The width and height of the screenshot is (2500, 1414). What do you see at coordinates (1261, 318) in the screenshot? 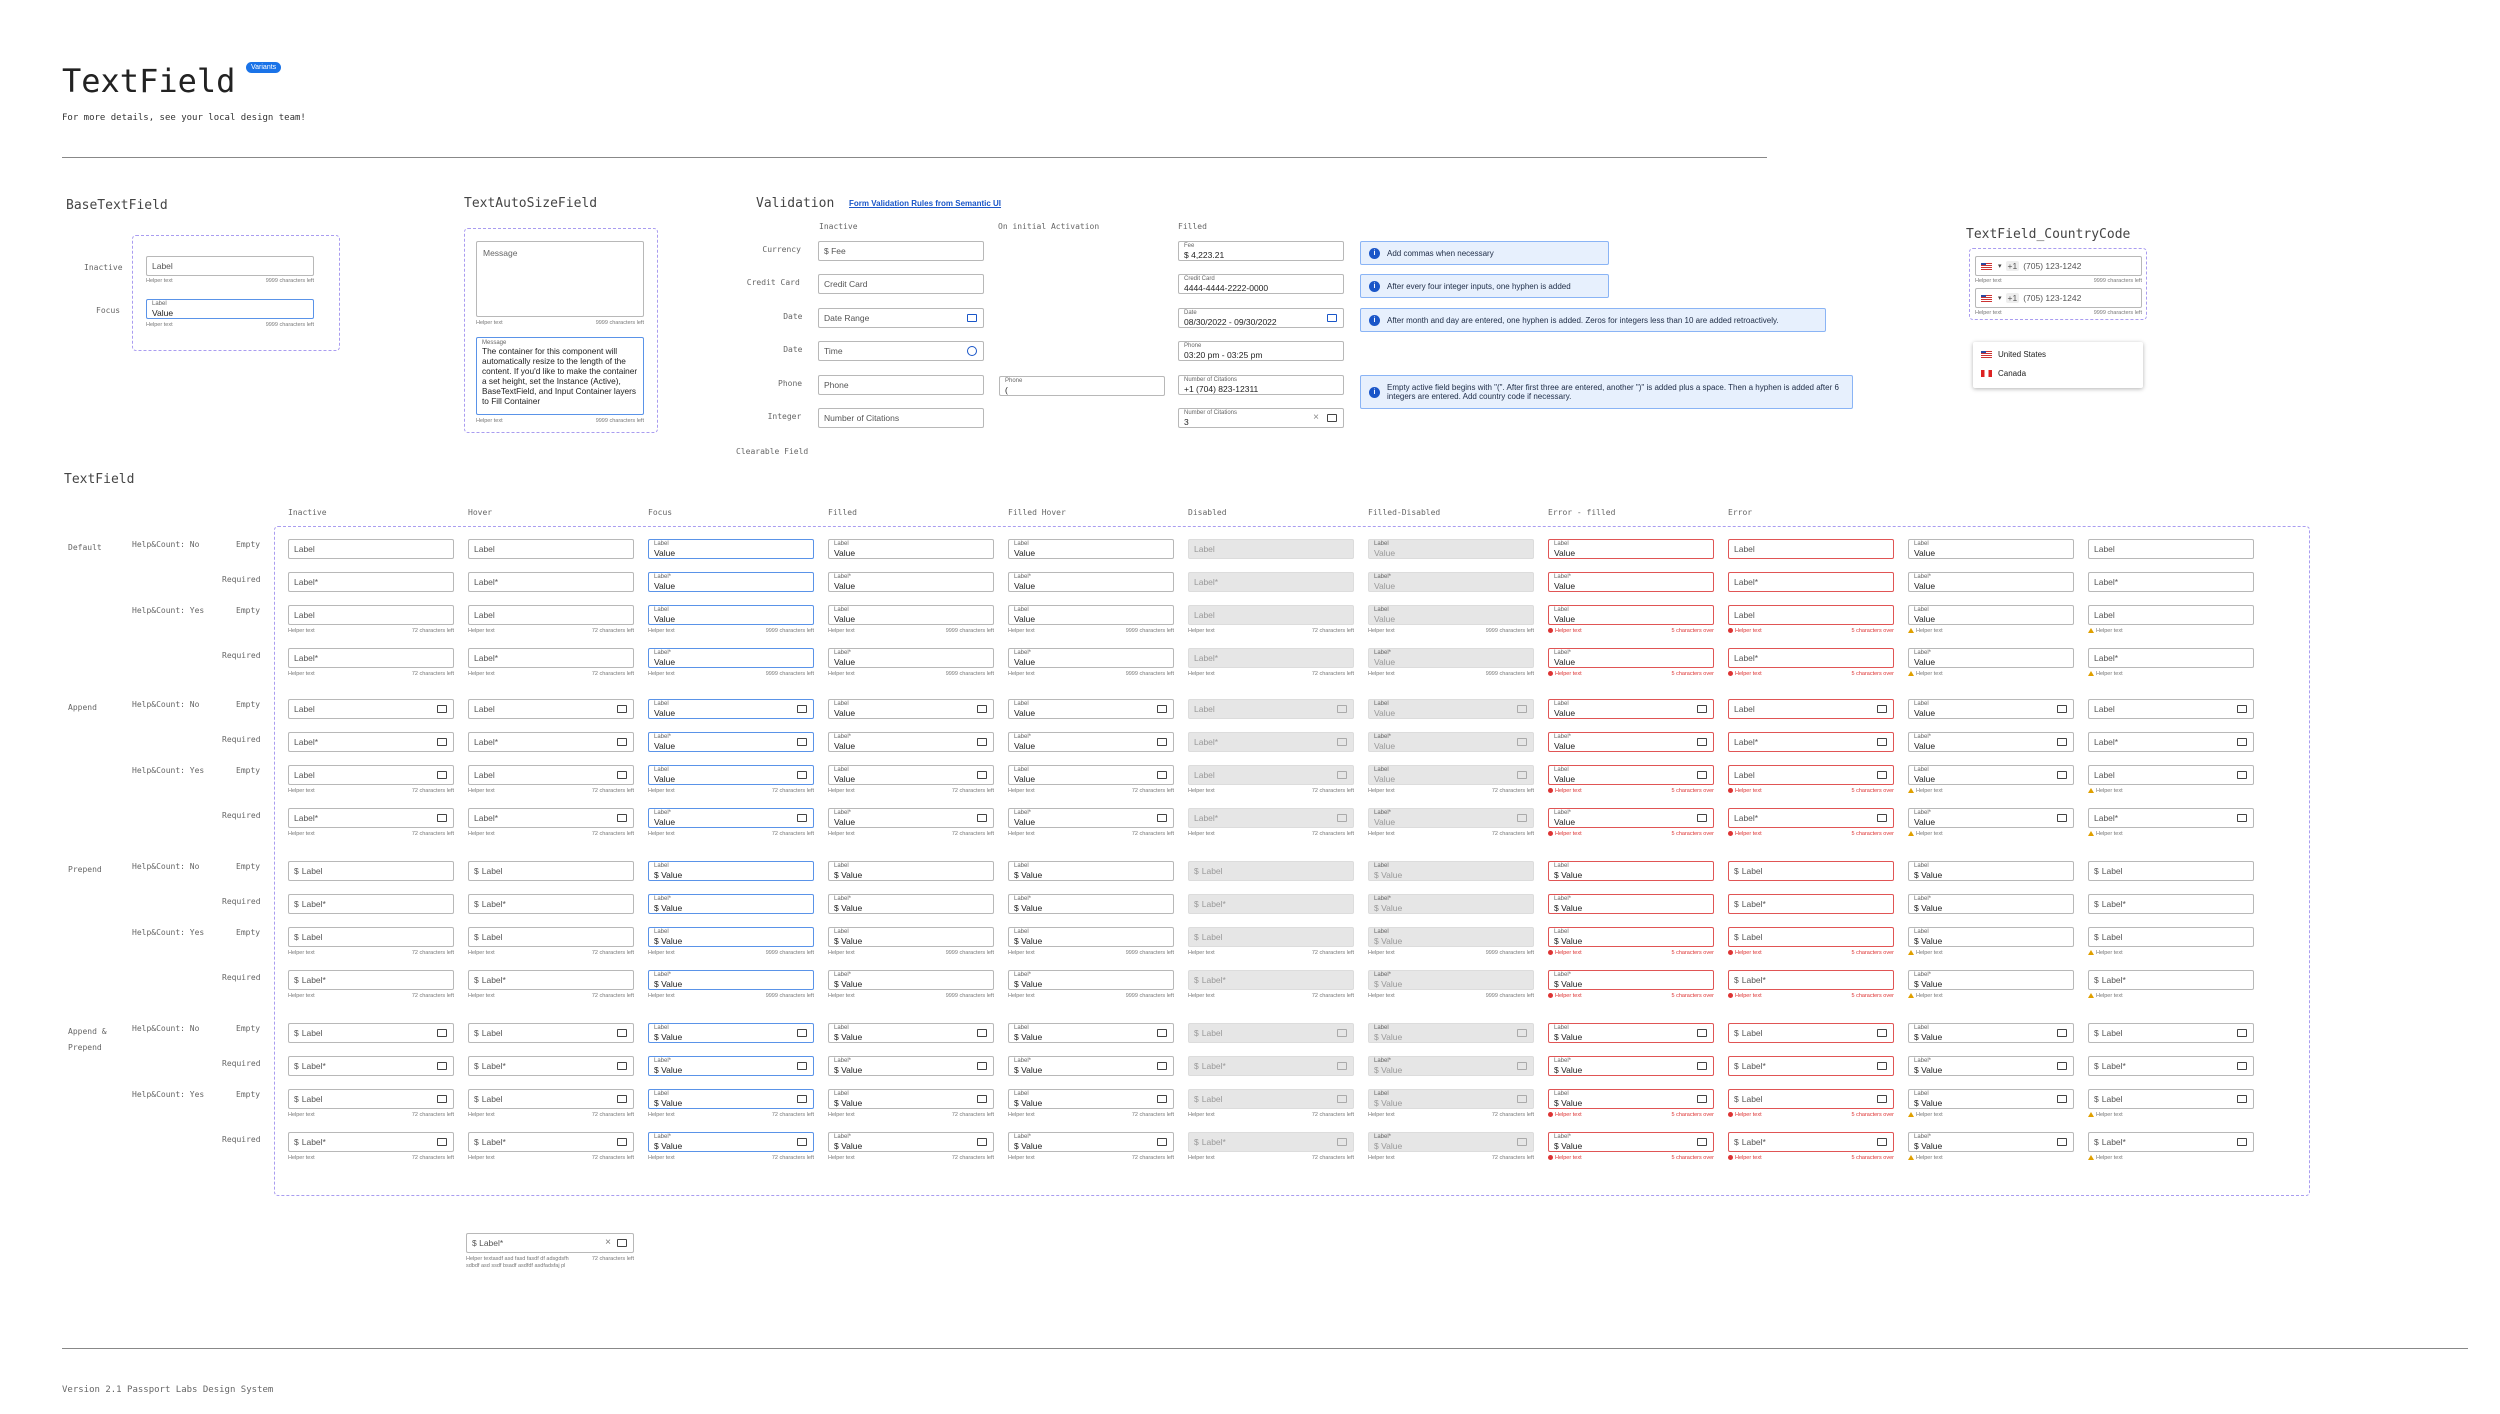
I see `validation-filled-field: Date 08/30/2022 - 09/30/2022` at bounding box center [1261, 318].